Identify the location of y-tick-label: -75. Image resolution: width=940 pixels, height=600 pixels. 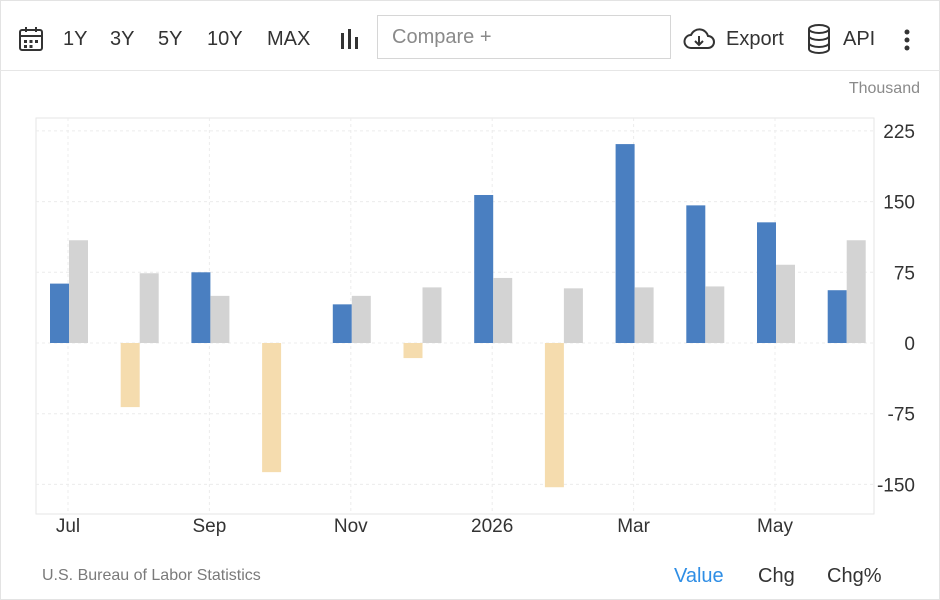
(901, 415).